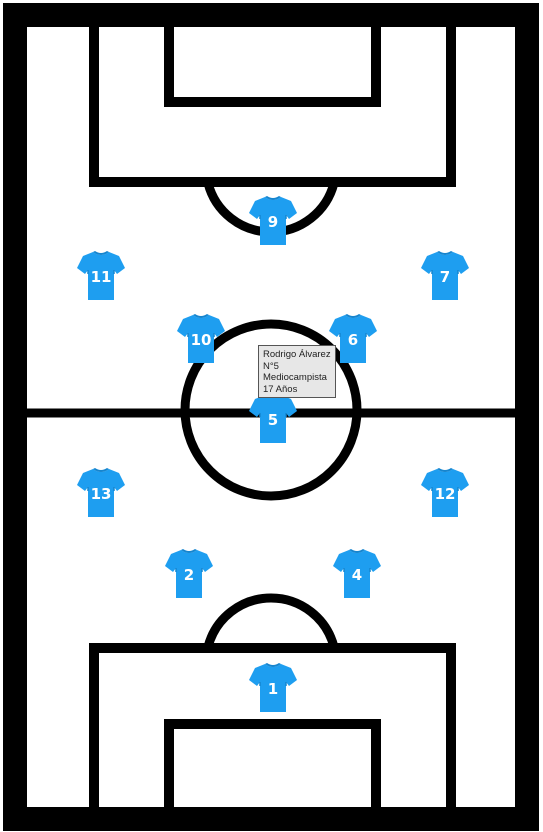 The height and width of the screenshot is (832, 543). I want to click on player-jersey: 9, so click(273, 221).